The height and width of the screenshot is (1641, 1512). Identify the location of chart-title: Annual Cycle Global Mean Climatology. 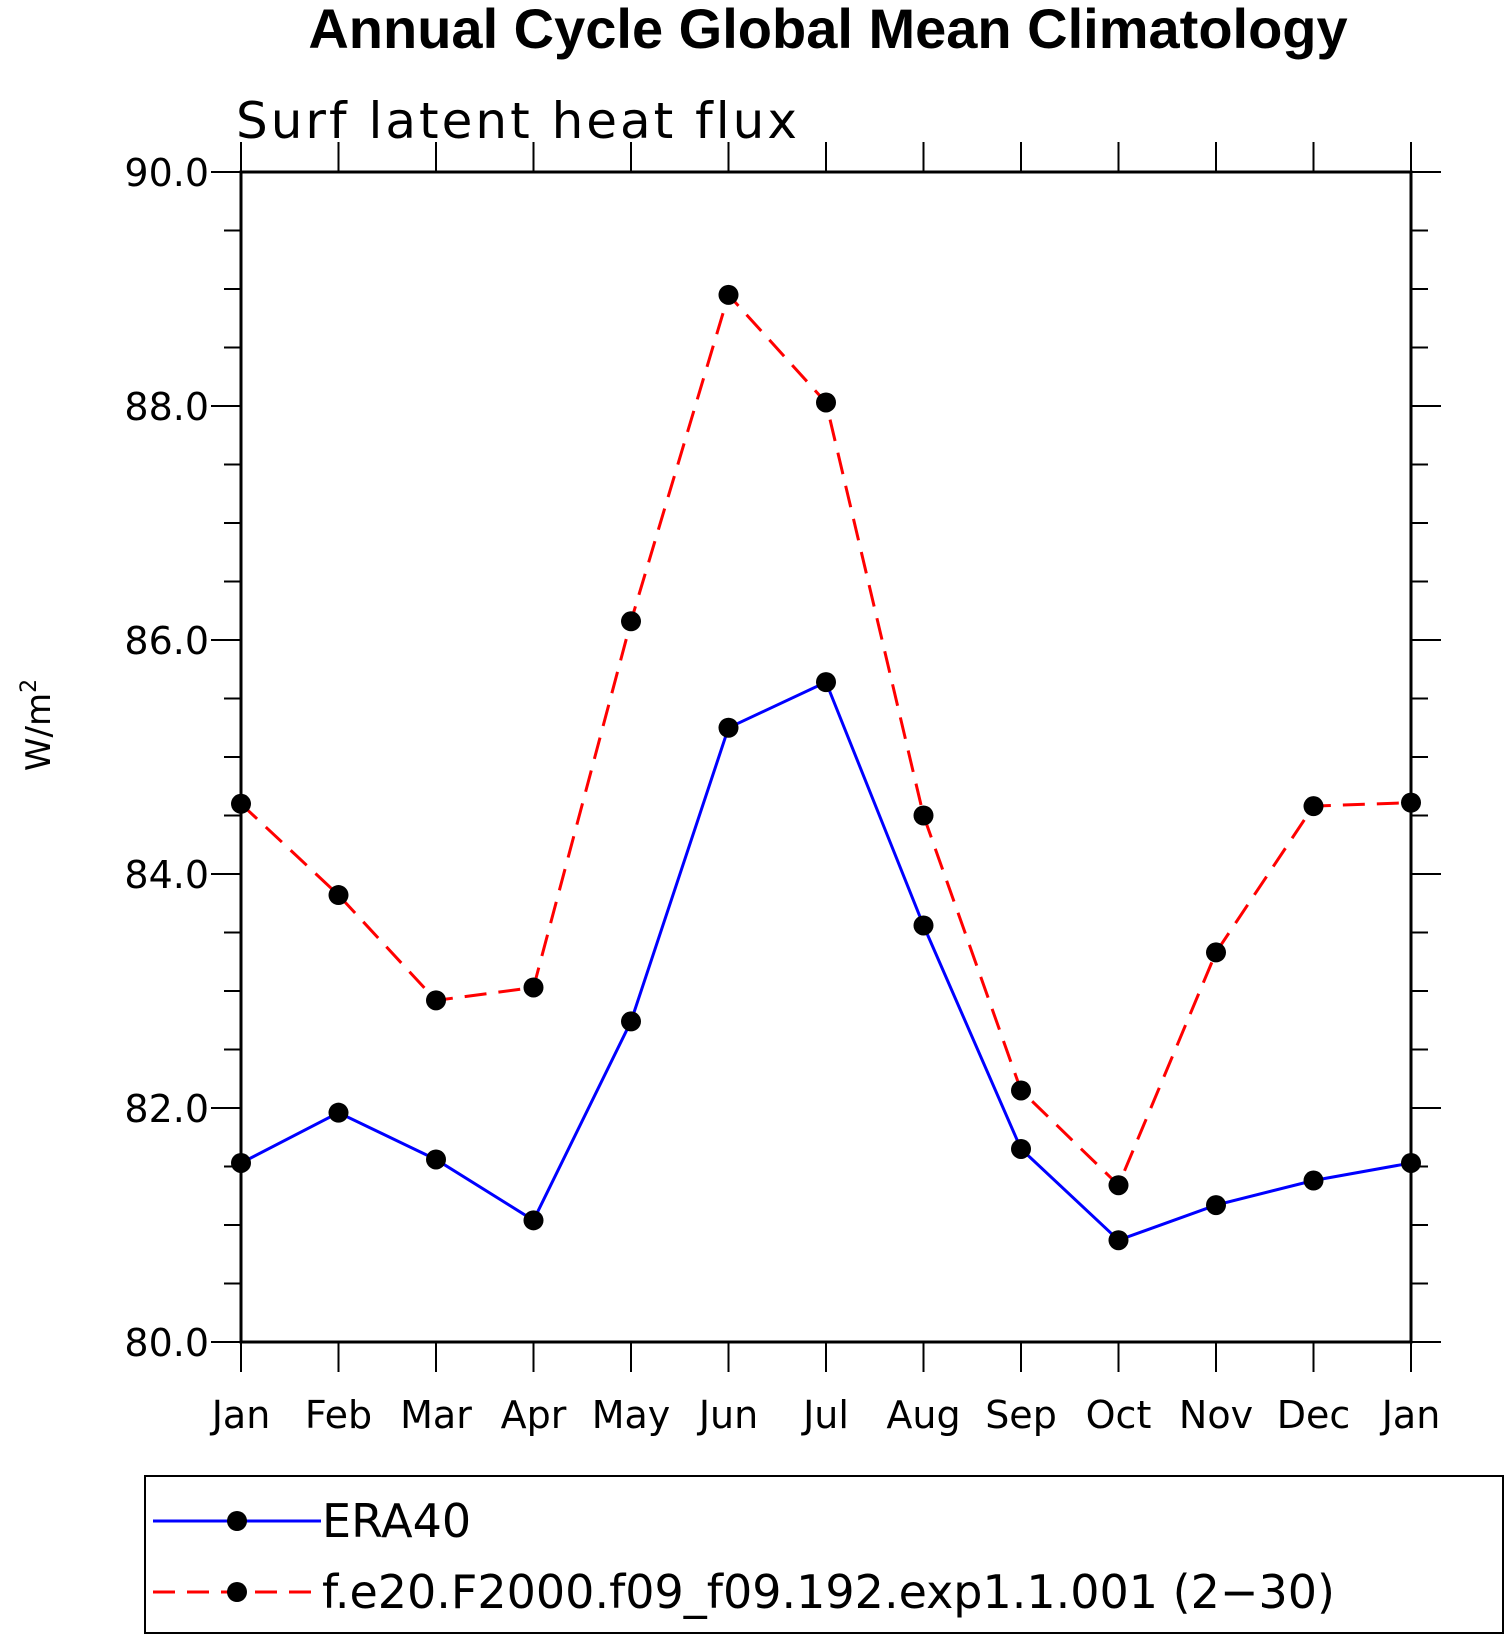
(827, 30).